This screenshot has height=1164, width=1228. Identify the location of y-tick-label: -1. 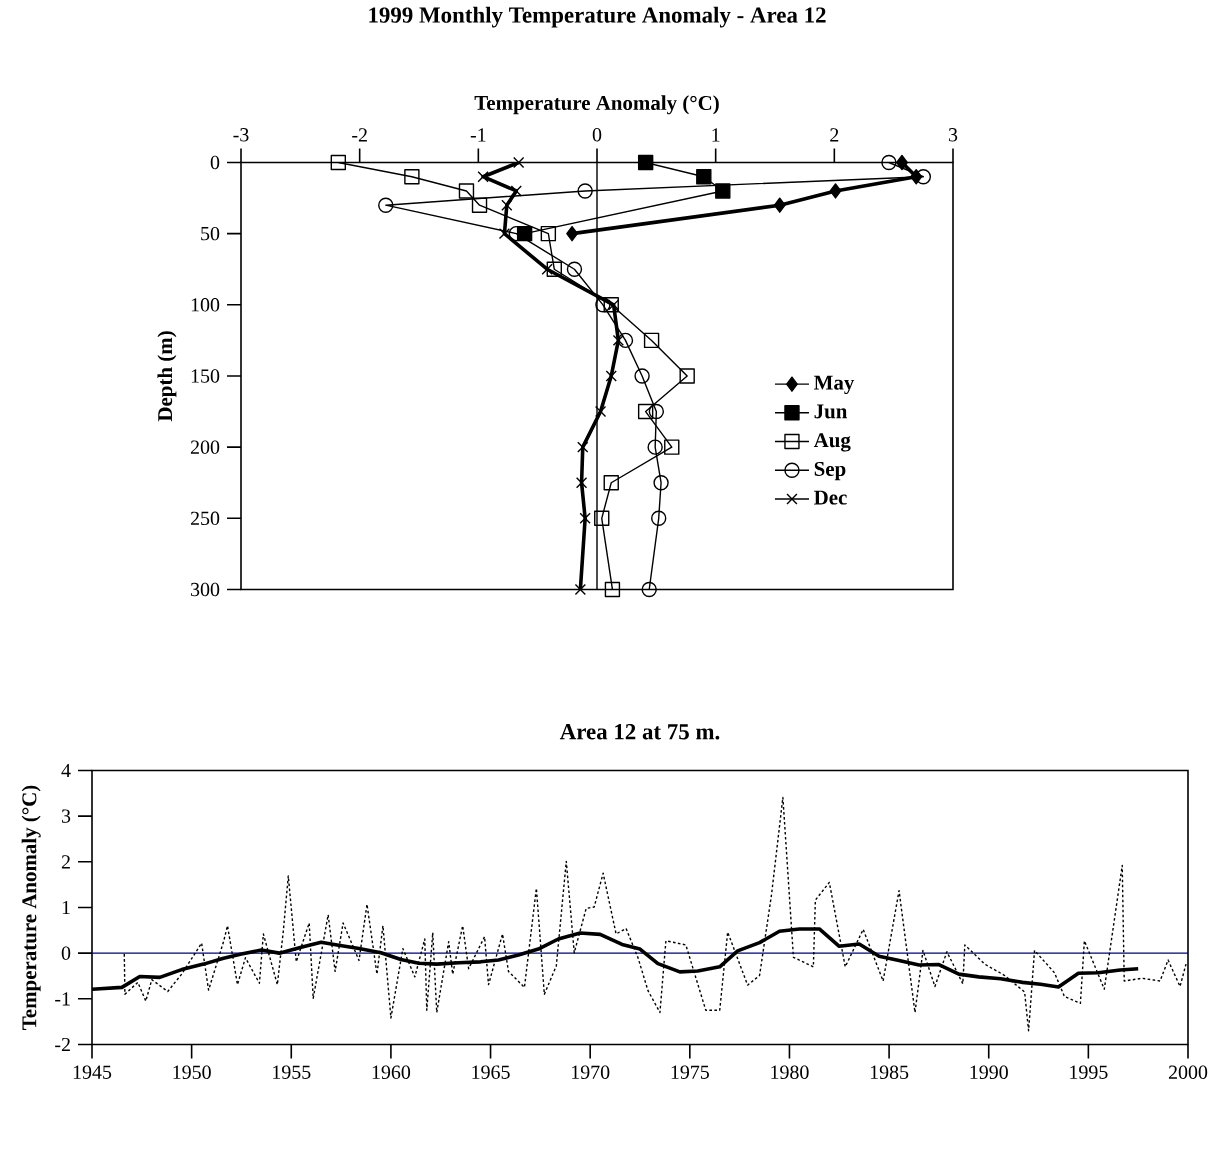
(62, 999).